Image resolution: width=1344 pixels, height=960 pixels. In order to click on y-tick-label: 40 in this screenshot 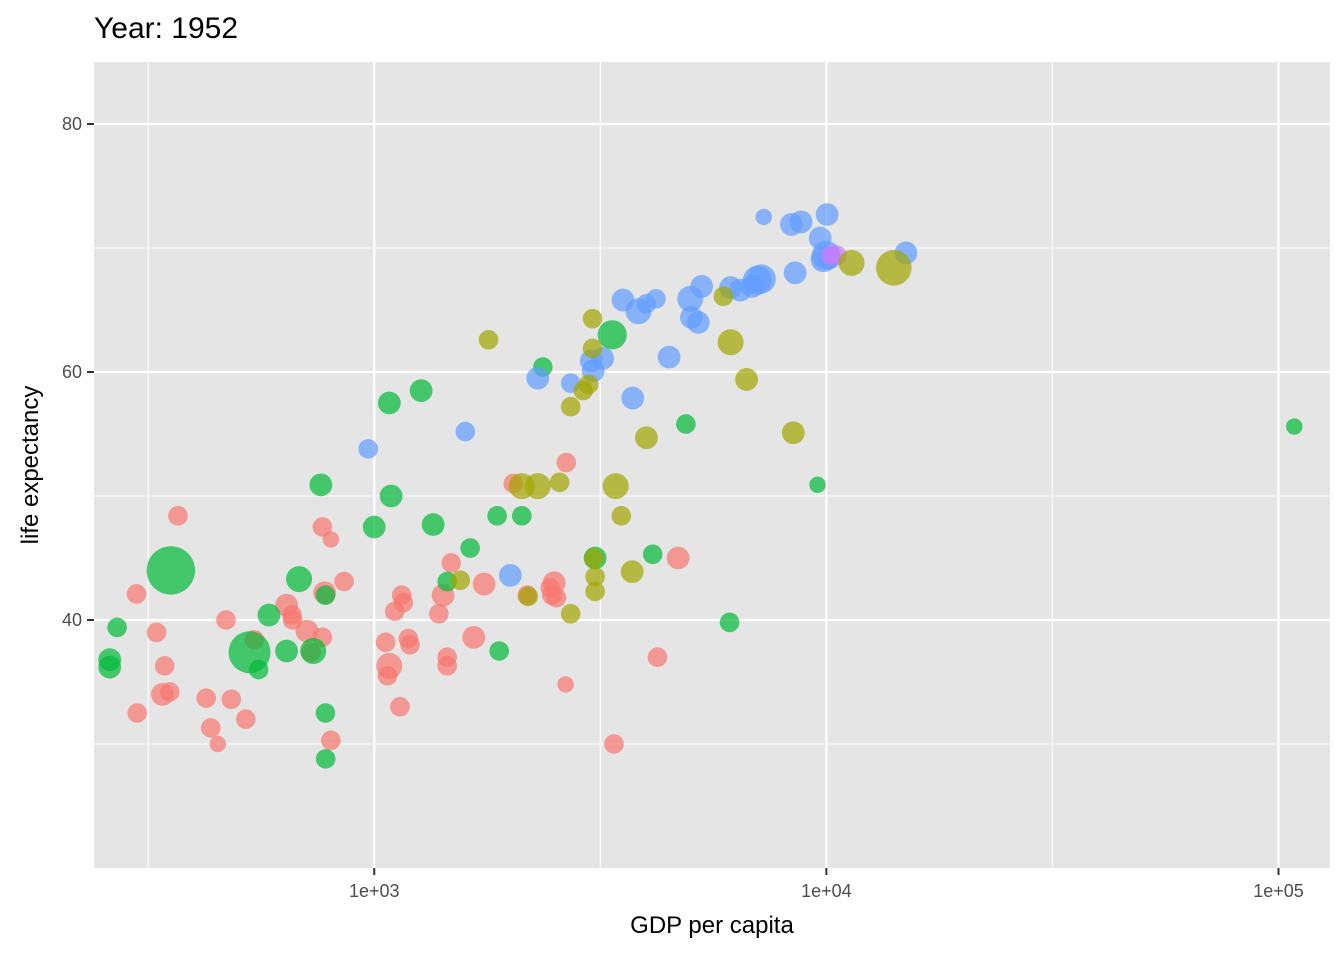, I will do `click(72, 620)`.